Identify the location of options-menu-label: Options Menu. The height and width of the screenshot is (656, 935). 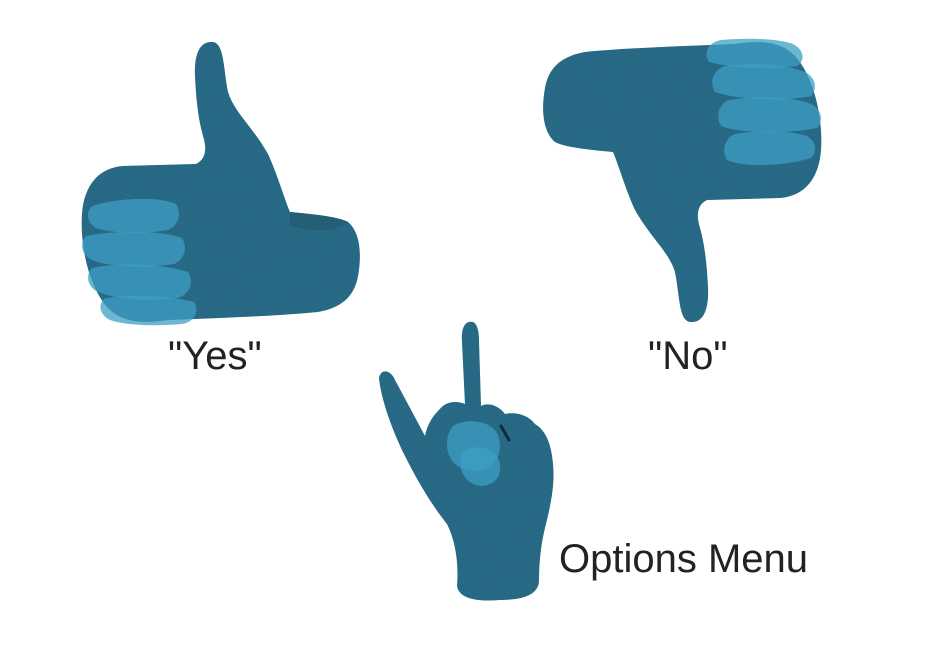
(684, 559).